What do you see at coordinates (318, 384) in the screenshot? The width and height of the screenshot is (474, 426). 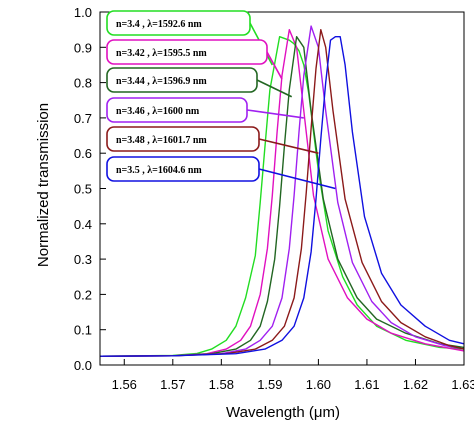 I see `x-tick-label-4: 1.60` at bounding box center [318, 384].